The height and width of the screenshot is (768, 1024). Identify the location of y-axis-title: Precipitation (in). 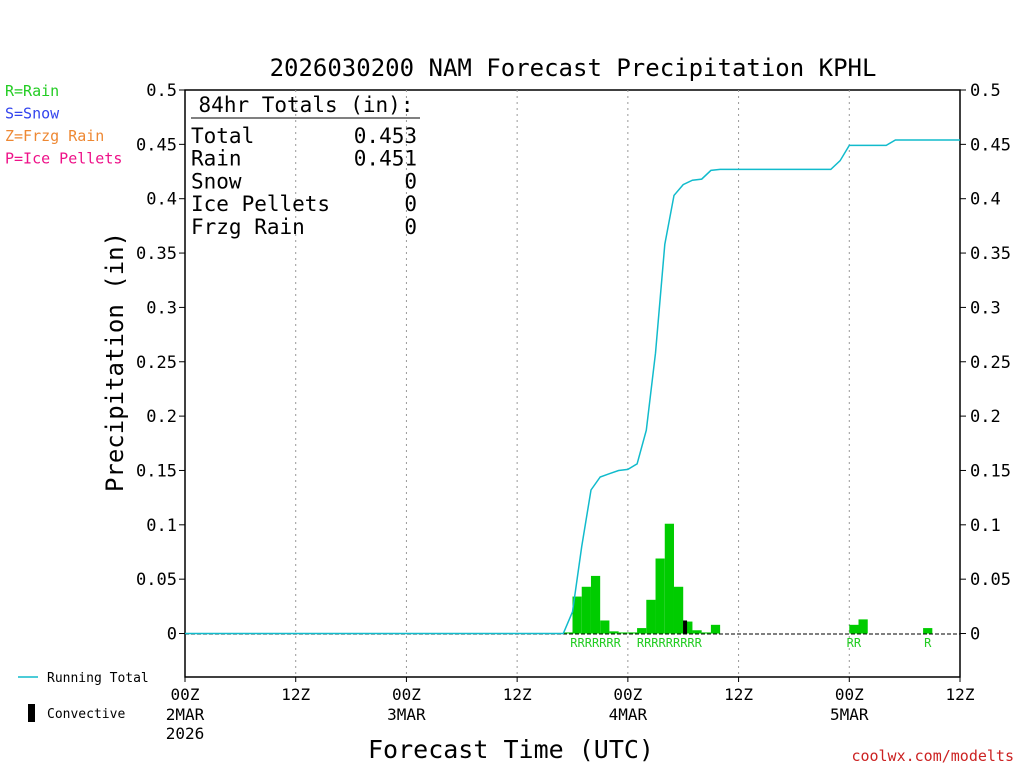
(115, 362).